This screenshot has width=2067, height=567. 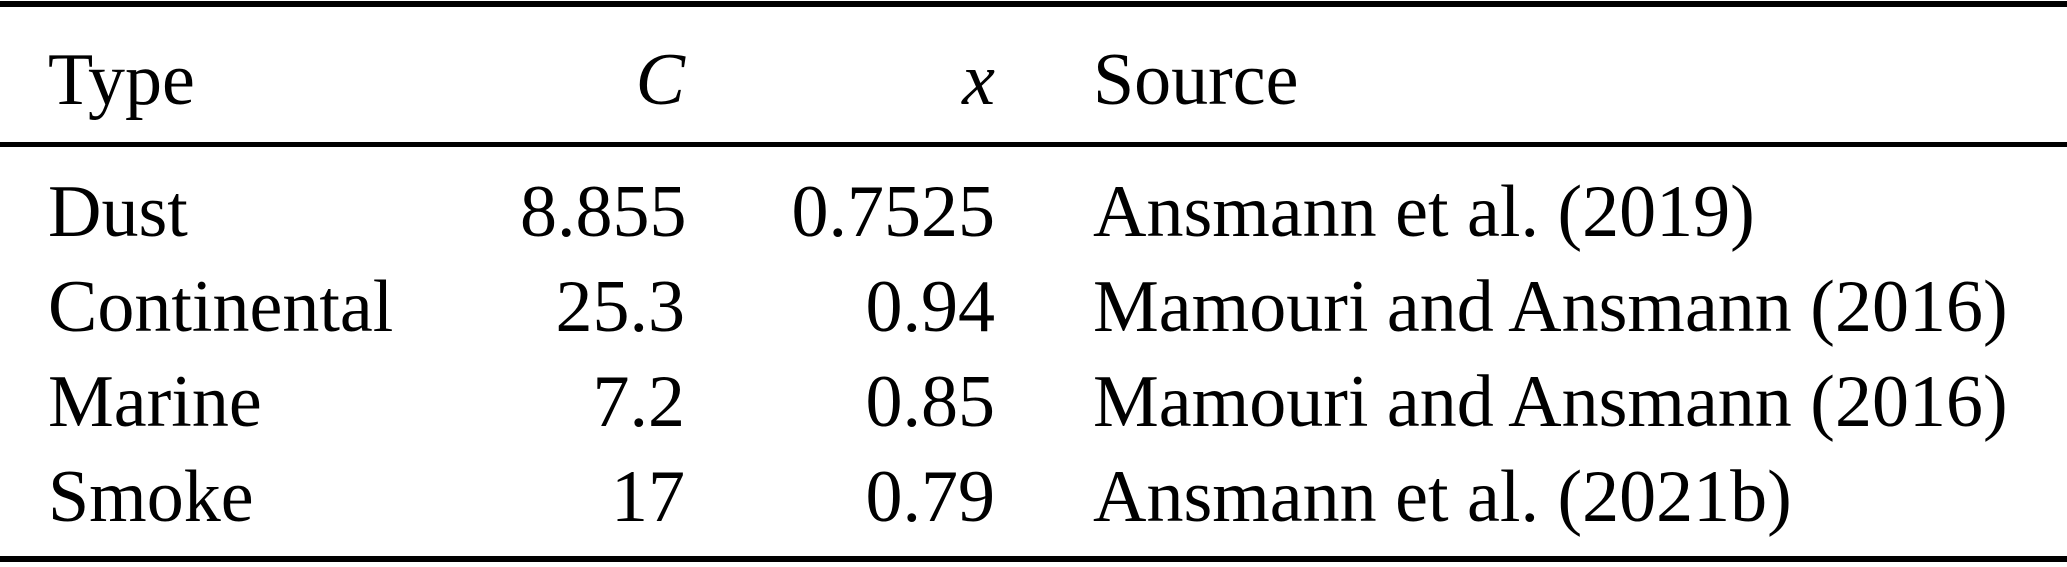 I want to click on table-bottom-rule, so click(x=1033, y=559).